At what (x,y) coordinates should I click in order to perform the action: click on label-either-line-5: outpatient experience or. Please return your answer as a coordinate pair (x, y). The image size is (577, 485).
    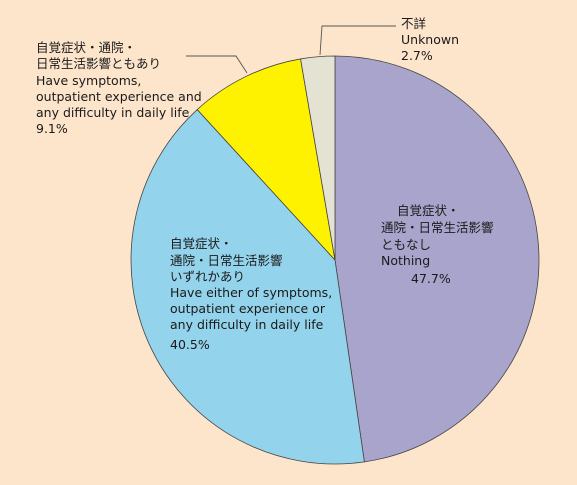
    Looking at the image, I should click on (248, 308).